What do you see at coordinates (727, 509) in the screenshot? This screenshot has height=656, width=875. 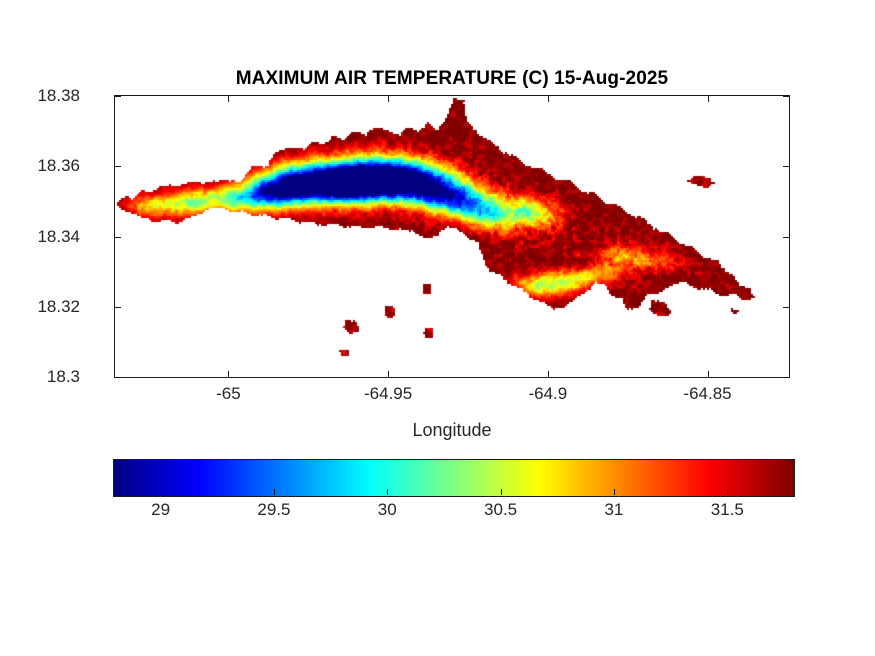 I see `colorbar-tick-label: 31.5` at bounding box center [727, 509].